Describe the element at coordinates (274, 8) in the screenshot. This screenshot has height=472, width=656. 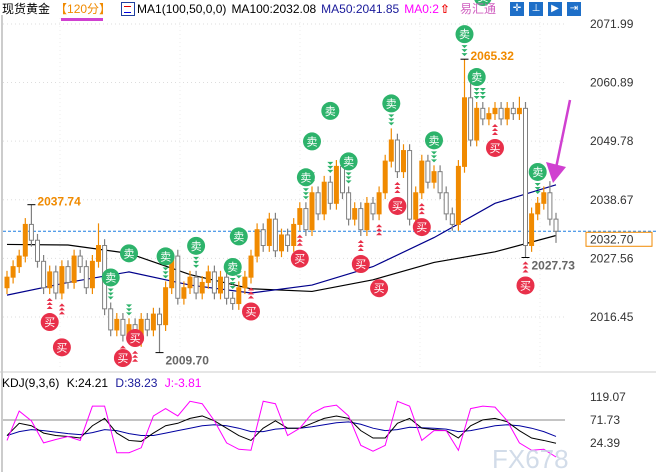
I see `ma100-value: MA100:2032.08` at that location.